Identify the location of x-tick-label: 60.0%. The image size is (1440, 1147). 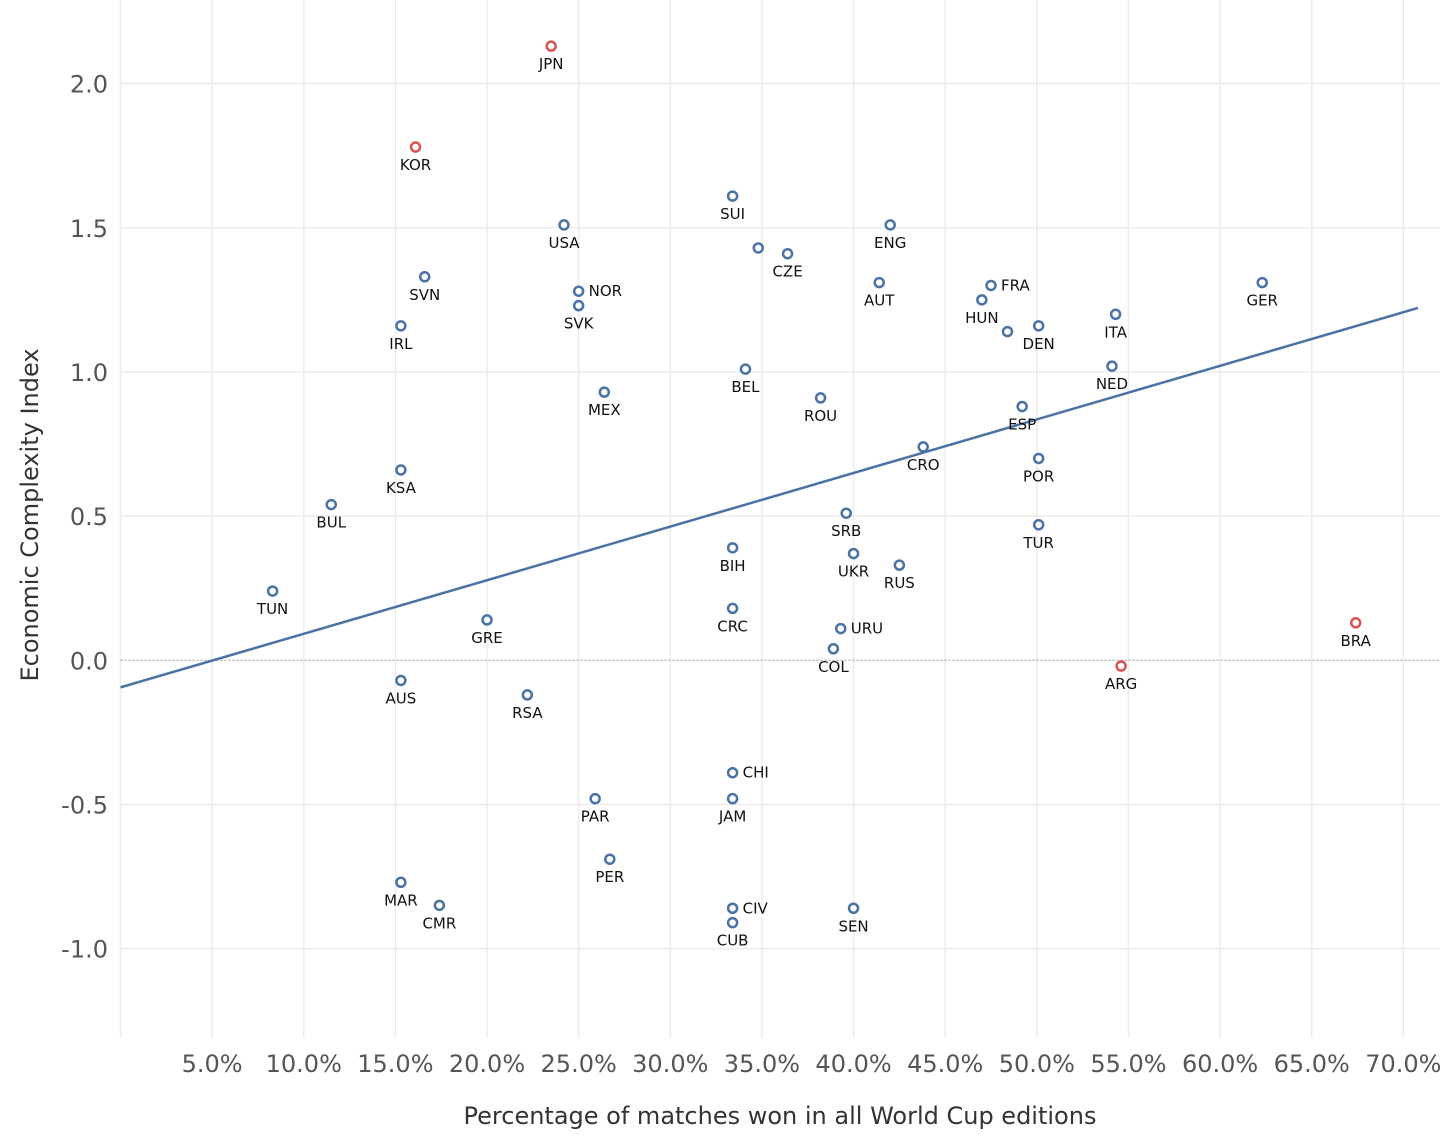
(1220, 1064).